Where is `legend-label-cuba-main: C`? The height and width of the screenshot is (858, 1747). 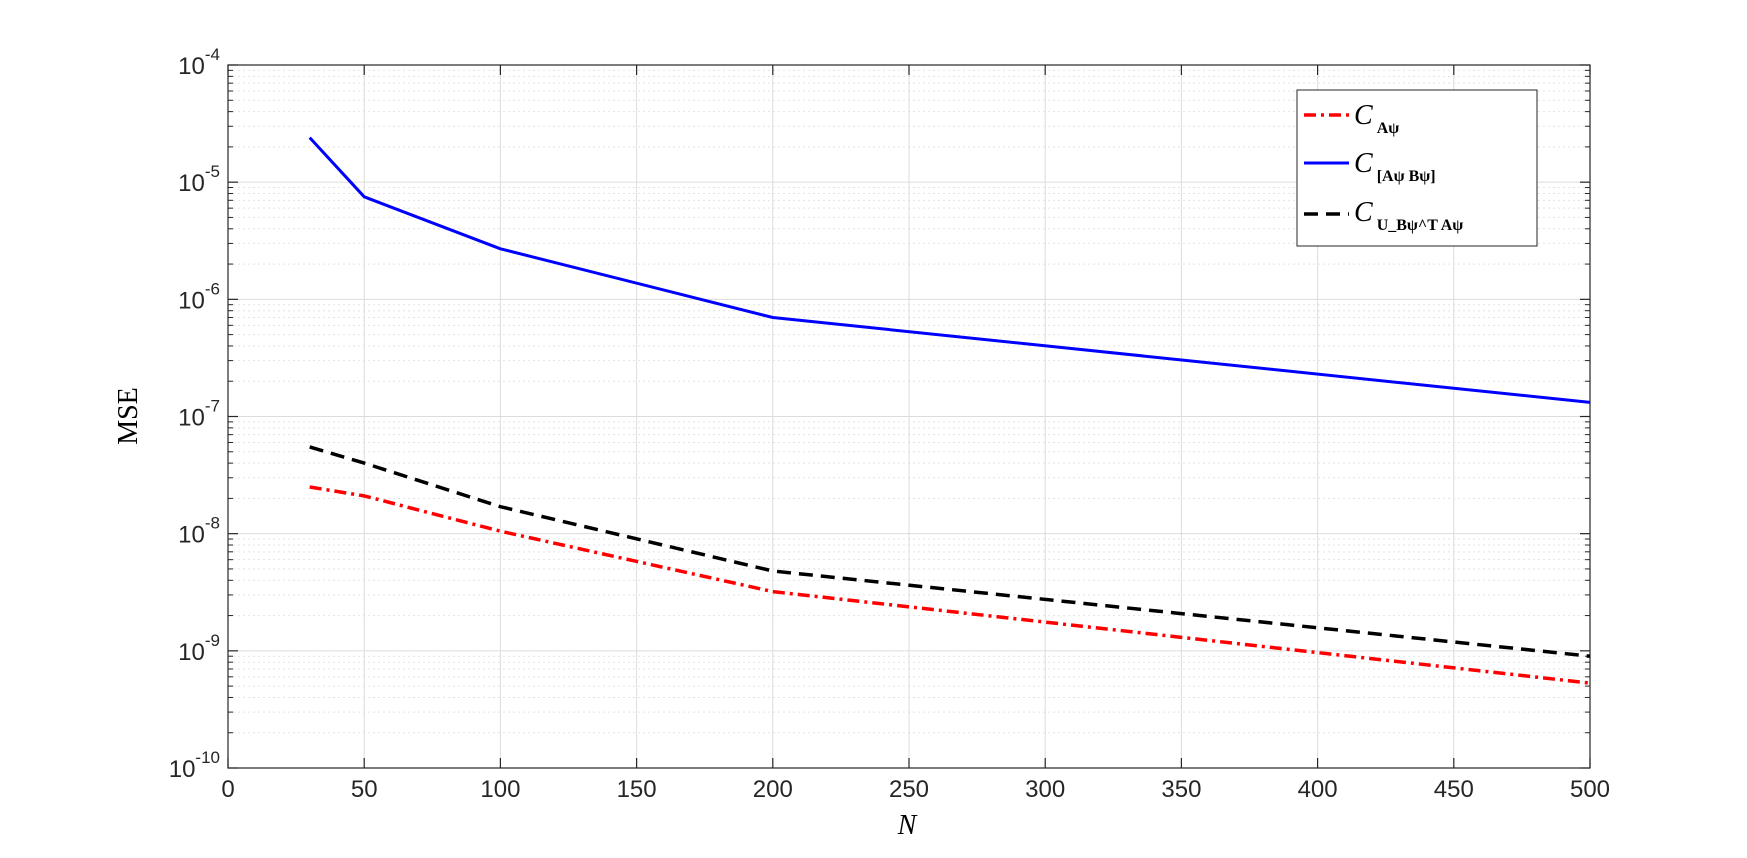 legend-label-cuba-main: C is located at coordinates (1363, 212).